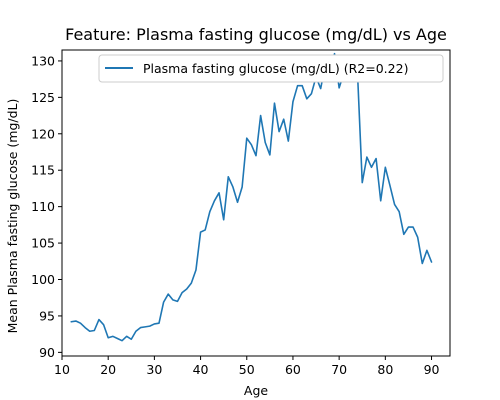 The height and width of the screenshot is (400, 500). Describe the element at coordinates (247, 369) in the screenshot. I see `x-tick-label: 50` at that location.